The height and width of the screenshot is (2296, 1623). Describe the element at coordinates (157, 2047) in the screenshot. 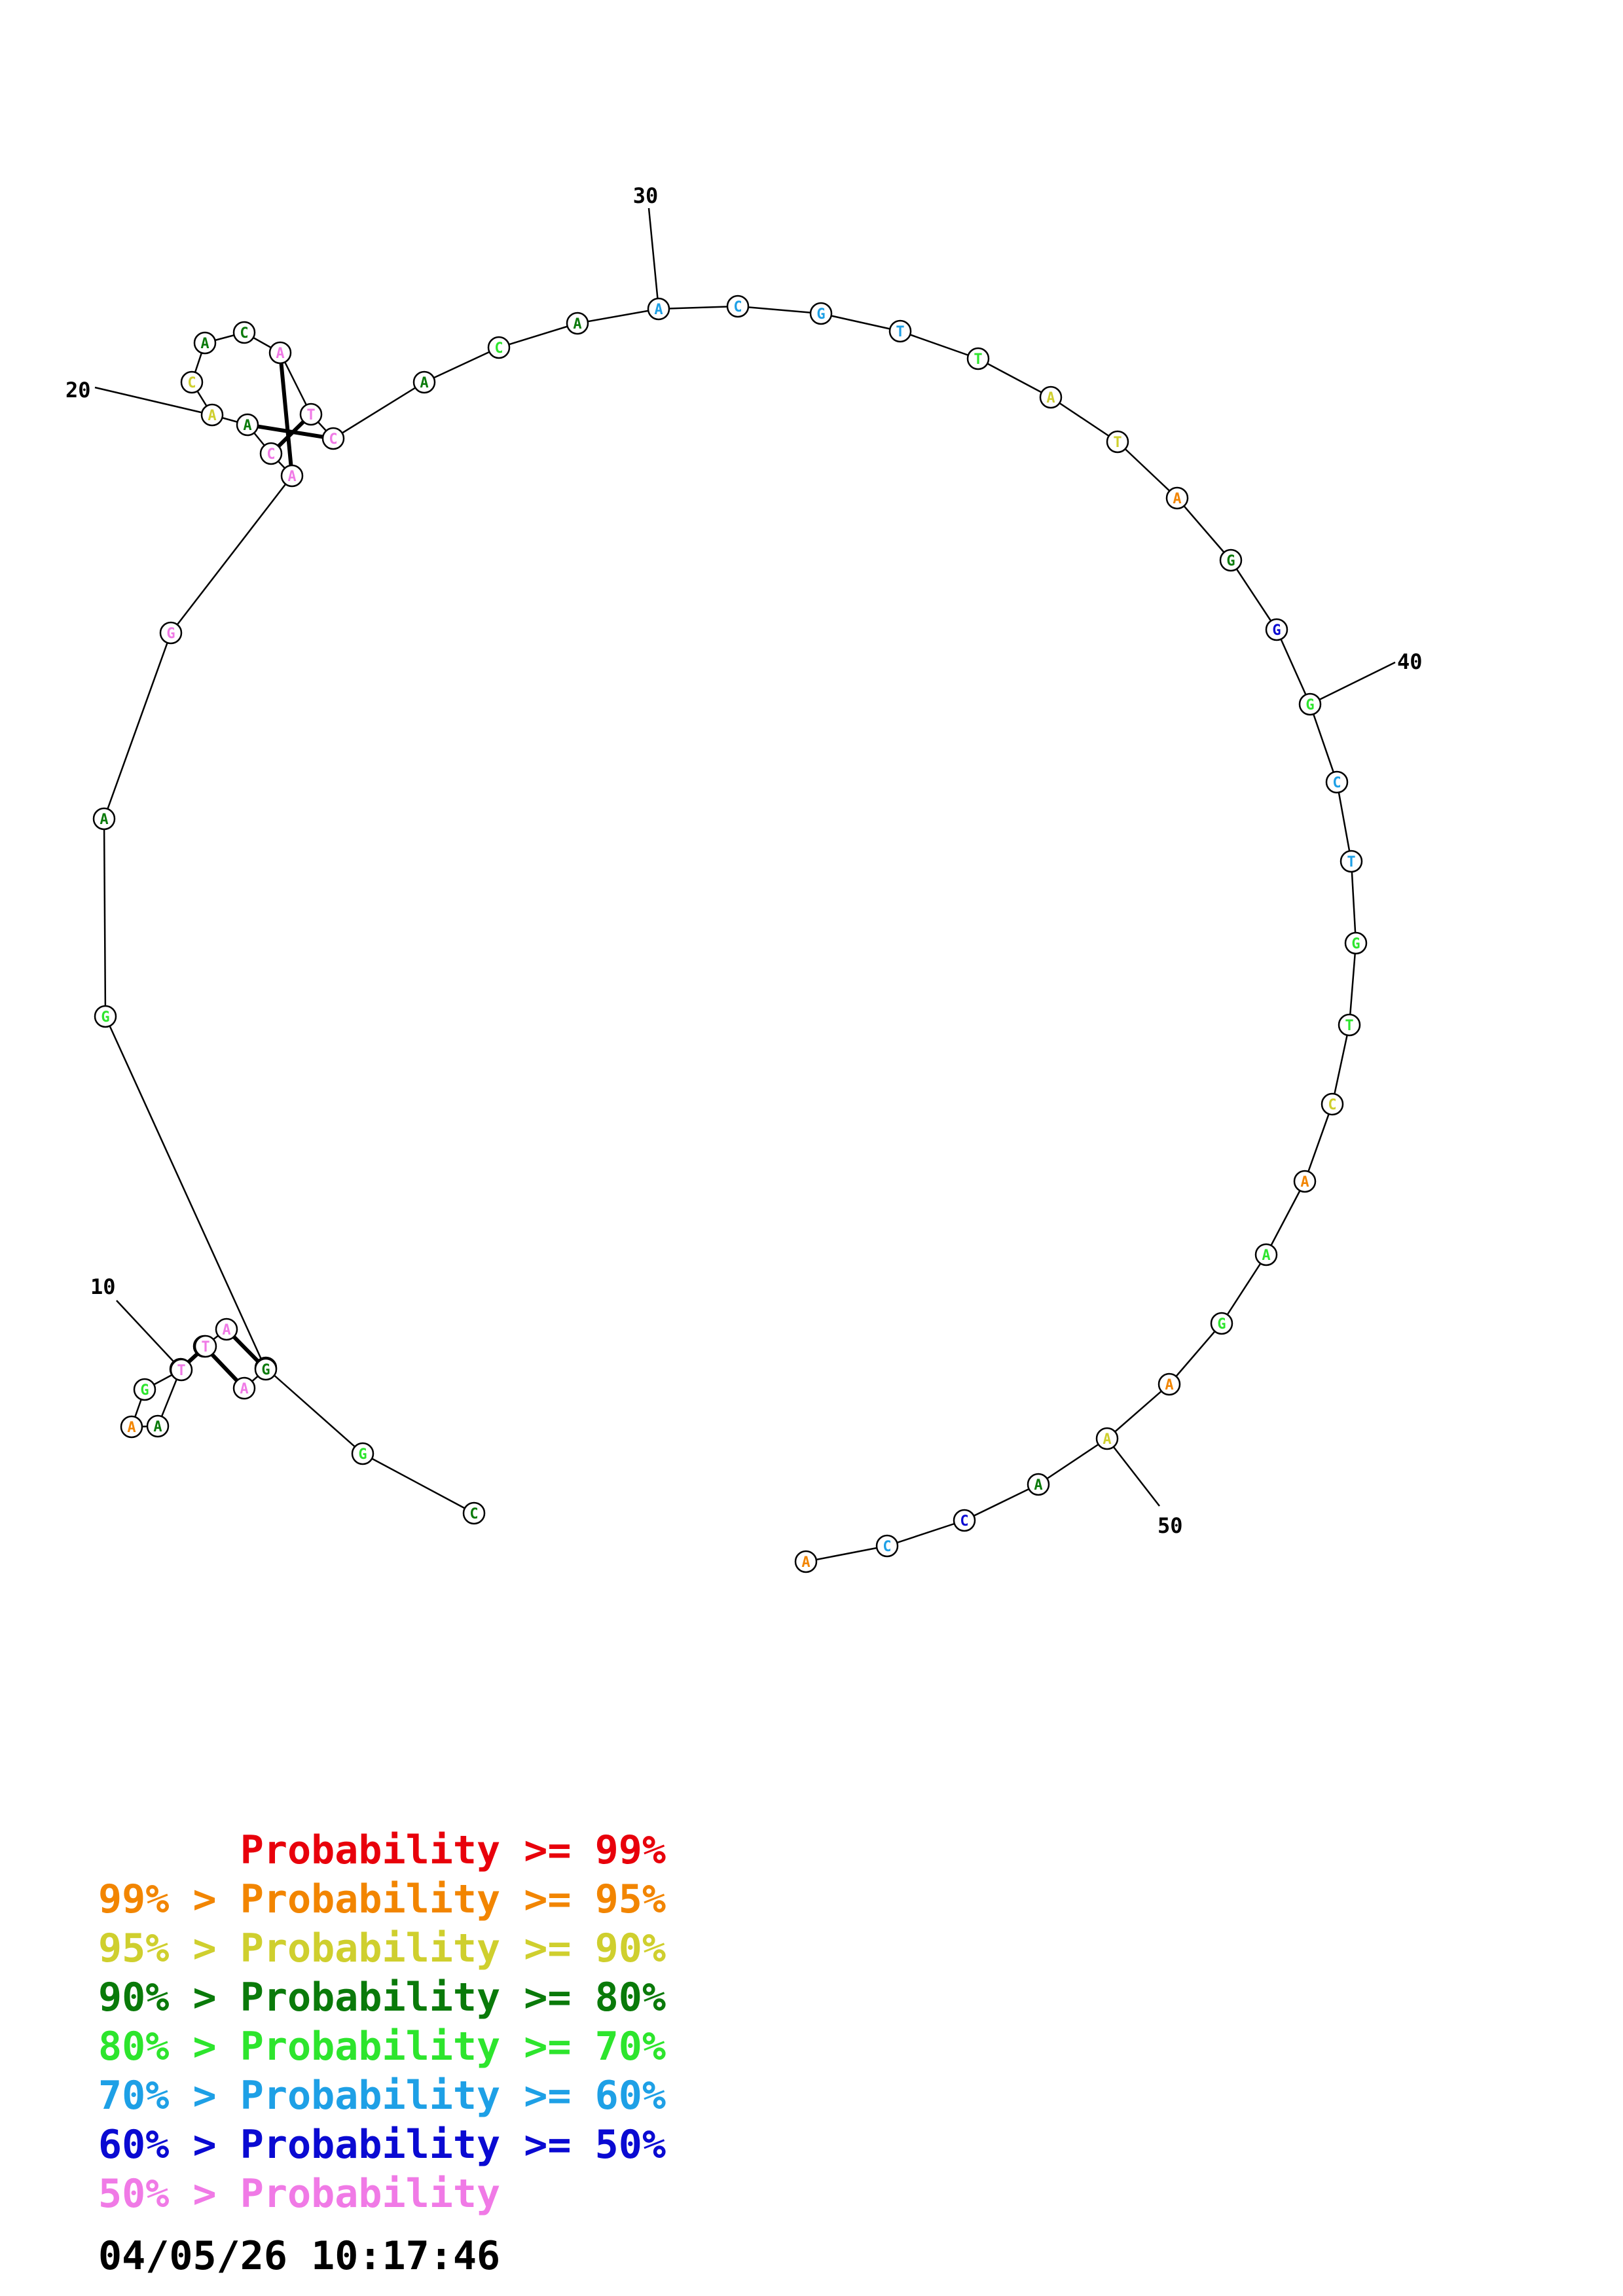

I see `legend-prefix: 80% >` at that location.